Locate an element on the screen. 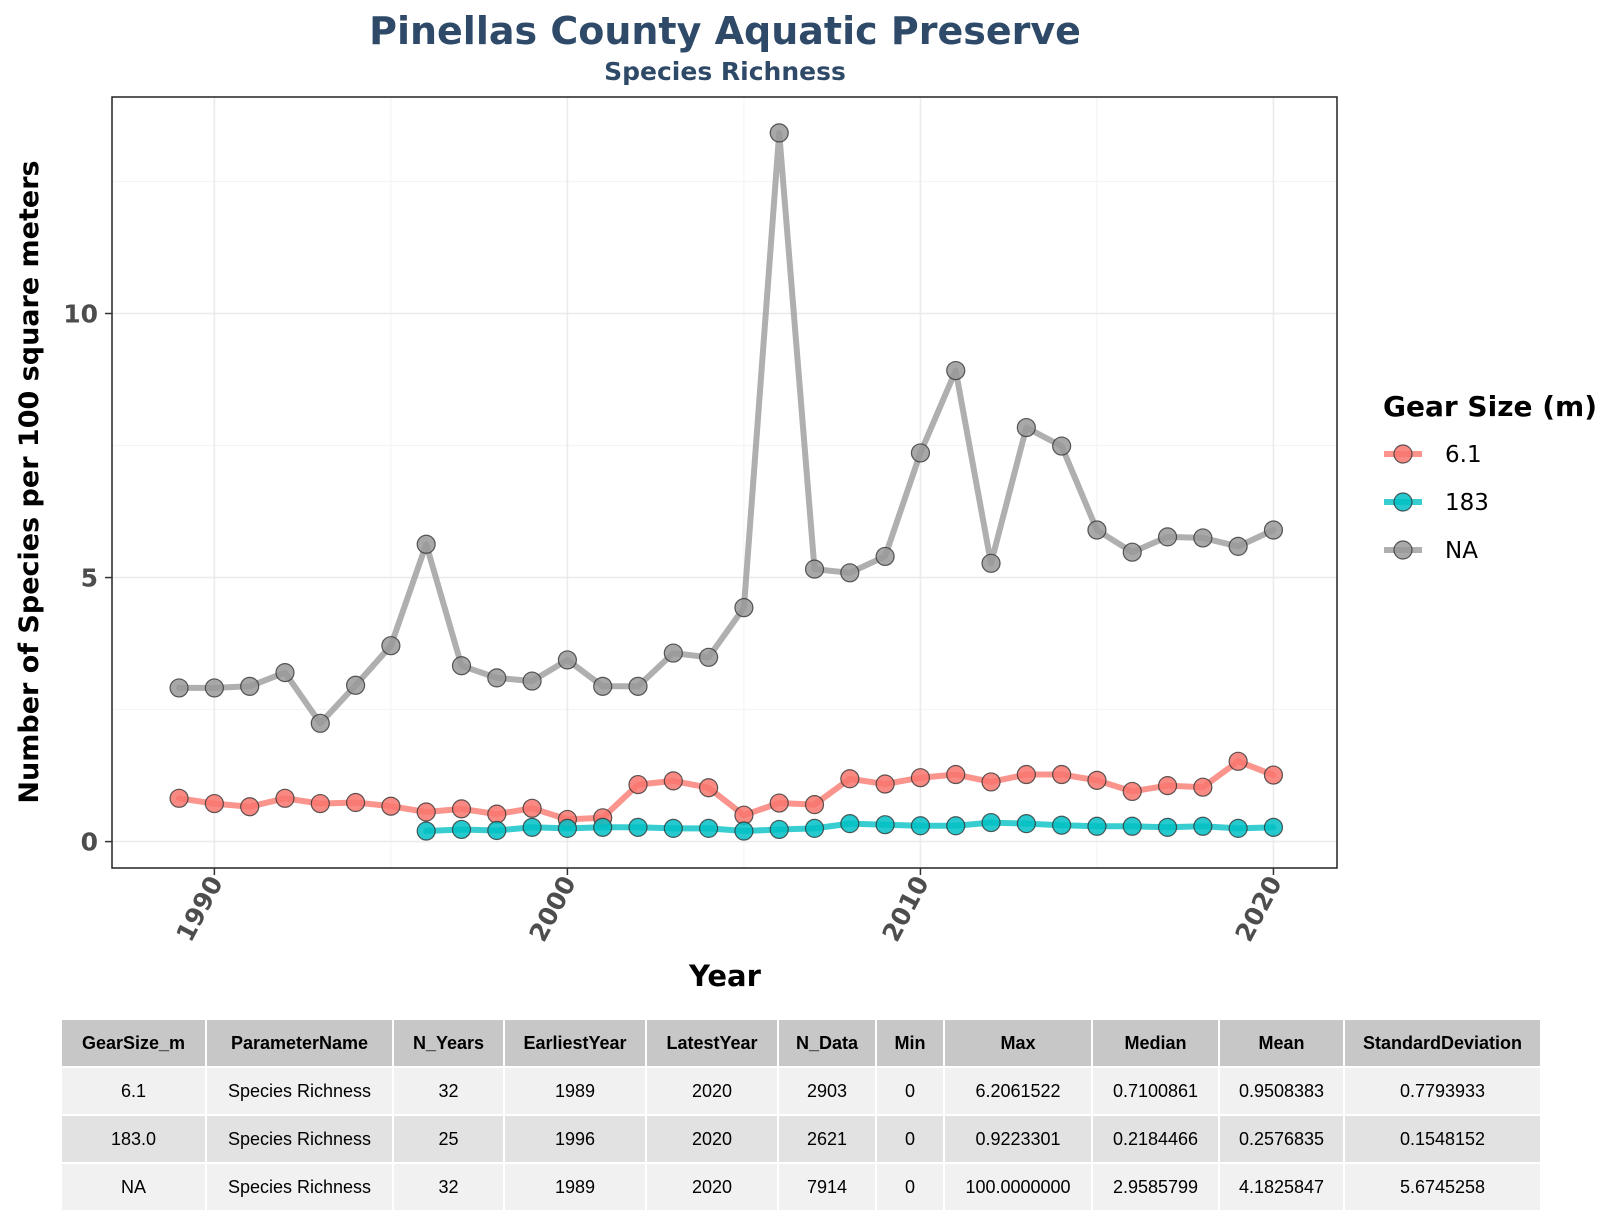 This screenshot has width=1600, height=1210. series-6.1 is located at coordinates (726, 790).